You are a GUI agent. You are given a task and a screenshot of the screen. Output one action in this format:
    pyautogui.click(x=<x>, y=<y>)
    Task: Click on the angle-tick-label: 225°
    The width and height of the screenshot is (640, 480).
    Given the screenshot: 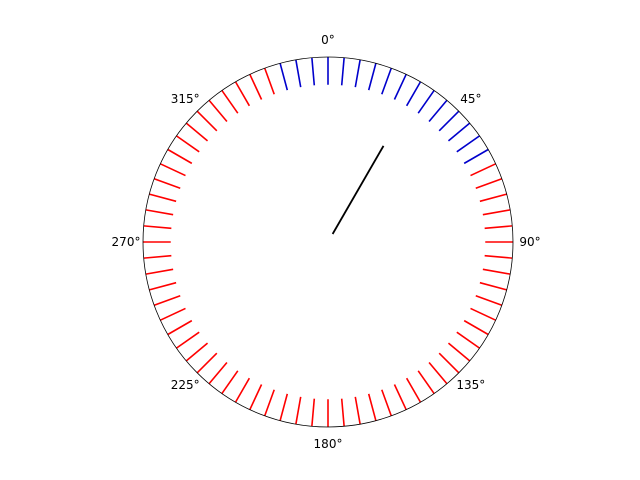 What is the action you would take?
    pyautogui.click(x=185, y=385)
    